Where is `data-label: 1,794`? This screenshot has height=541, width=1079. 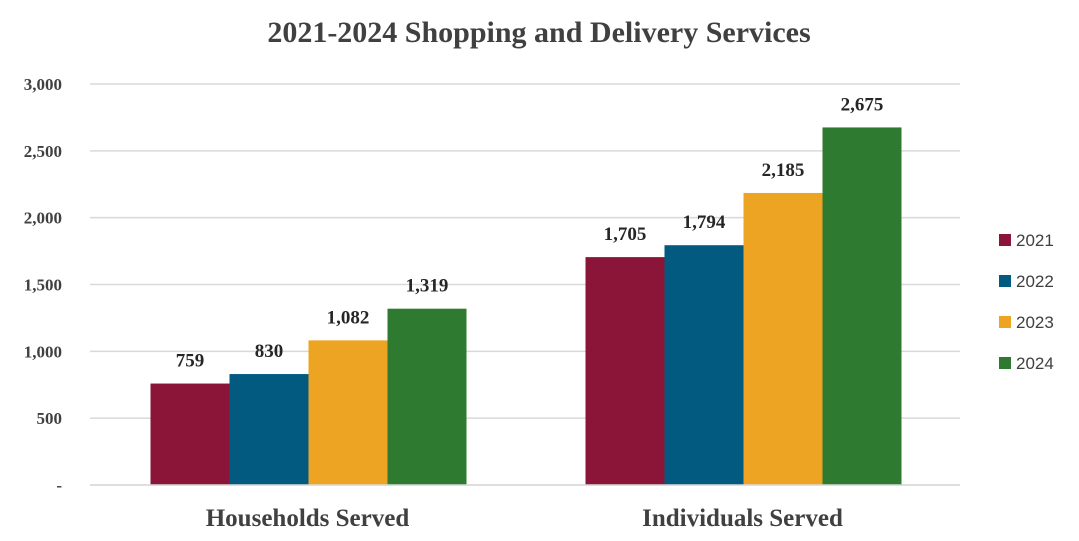
data-label: 1,794 is located at coordinates (704, 222).